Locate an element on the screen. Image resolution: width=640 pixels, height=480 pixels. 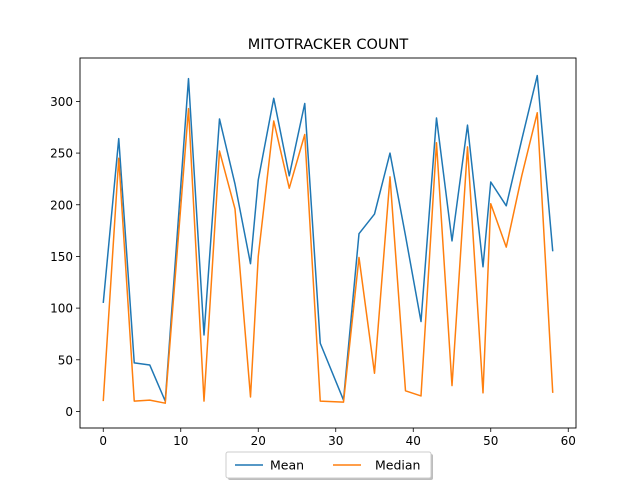
legend-box is located at coordinates (328, 465).